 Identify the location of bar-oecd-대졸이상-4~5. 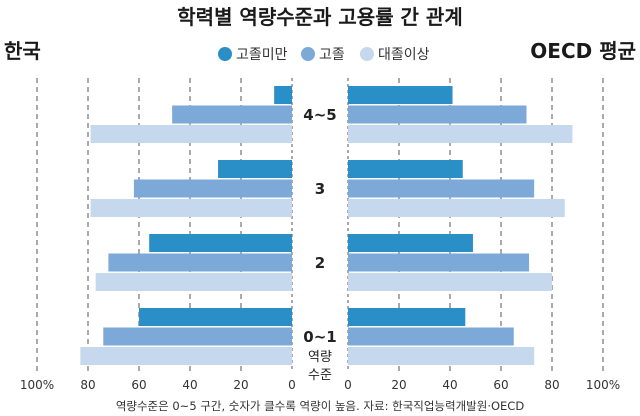
(460, 134).